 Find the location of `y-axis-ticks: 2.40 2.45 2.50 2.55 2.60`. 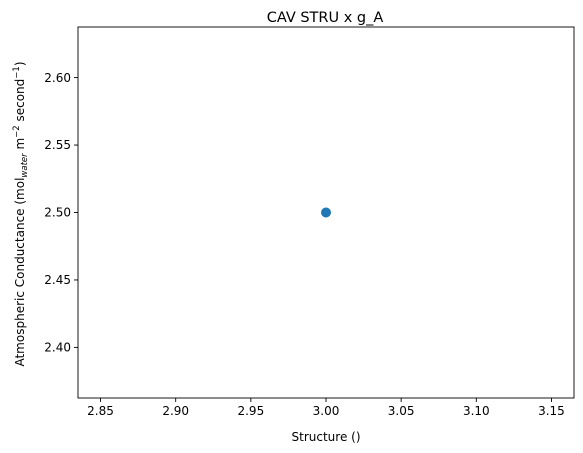

y-axis-ticks: 2.40 2.45 2.50 2.55 2.60 is located at coordinates (61, 213).